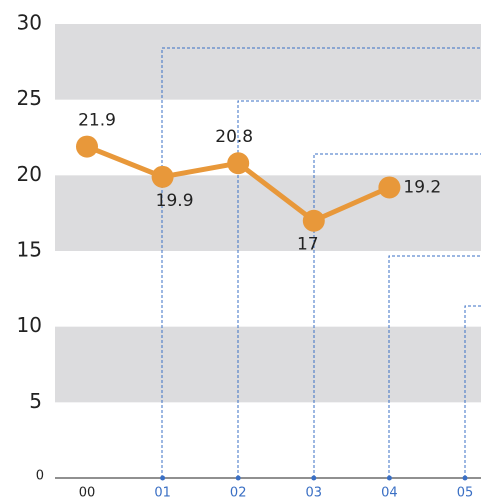 The width and height of the screenshot is (481, 504). Describe the element at coordinates (29, 174) in the screenshot. I see `y-tick-label: 20` at that location.